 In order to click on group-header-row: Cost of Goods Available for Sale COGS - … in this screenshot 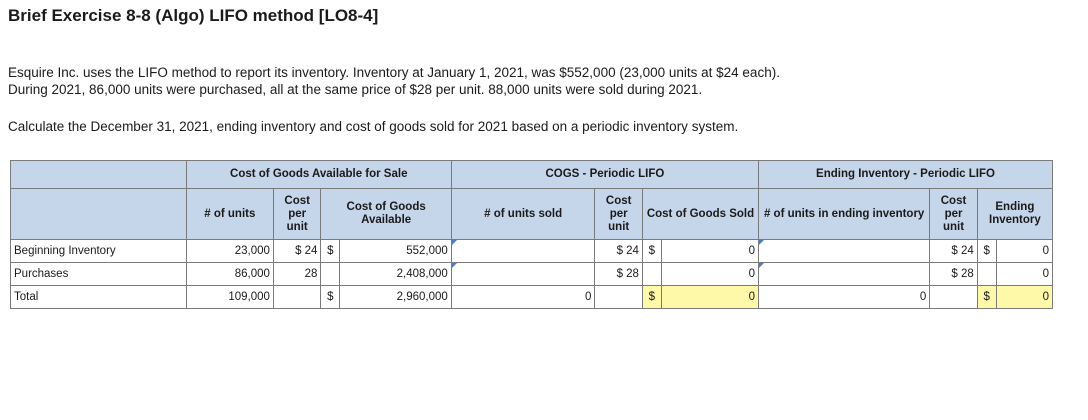, I will do `click(531, 174)`.